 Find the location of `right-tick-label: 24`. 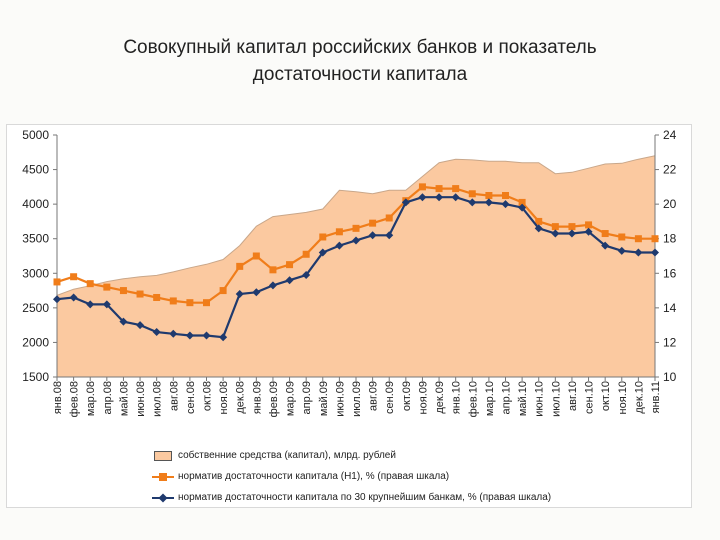

right-tick-label: 24 is located at coordinates (670, 135).